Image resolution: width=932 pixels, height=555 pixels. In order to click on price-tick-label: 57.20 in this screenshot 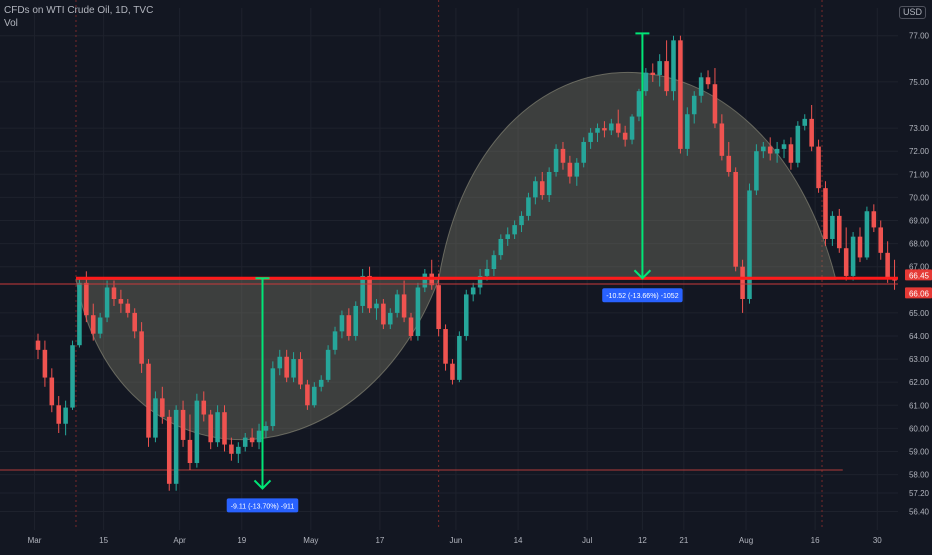, I will do `click(919, 493)`.